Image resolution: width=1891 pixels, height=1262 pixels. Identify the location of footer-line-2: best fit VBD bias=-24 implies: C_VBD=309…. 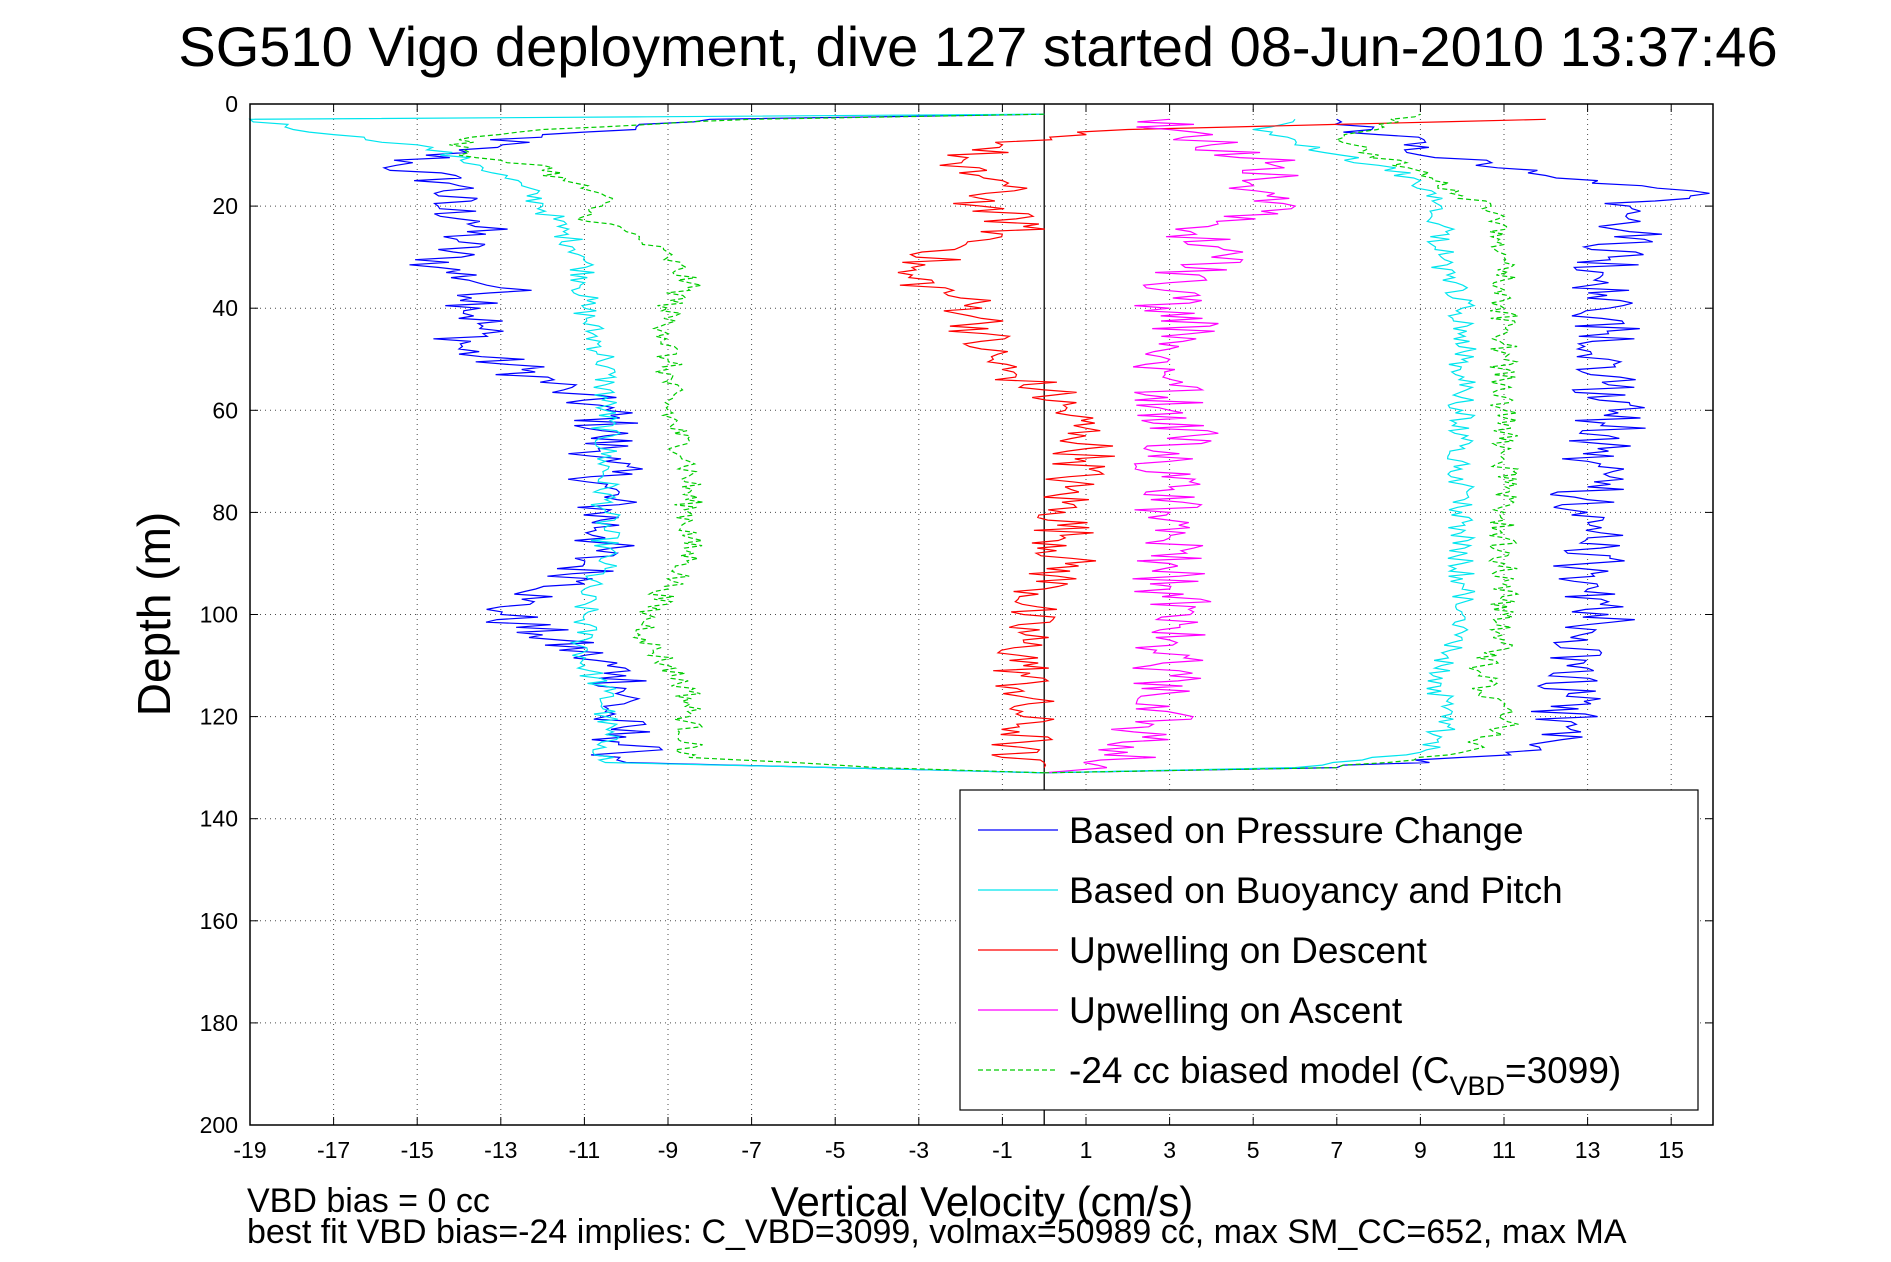
(937, 1232).